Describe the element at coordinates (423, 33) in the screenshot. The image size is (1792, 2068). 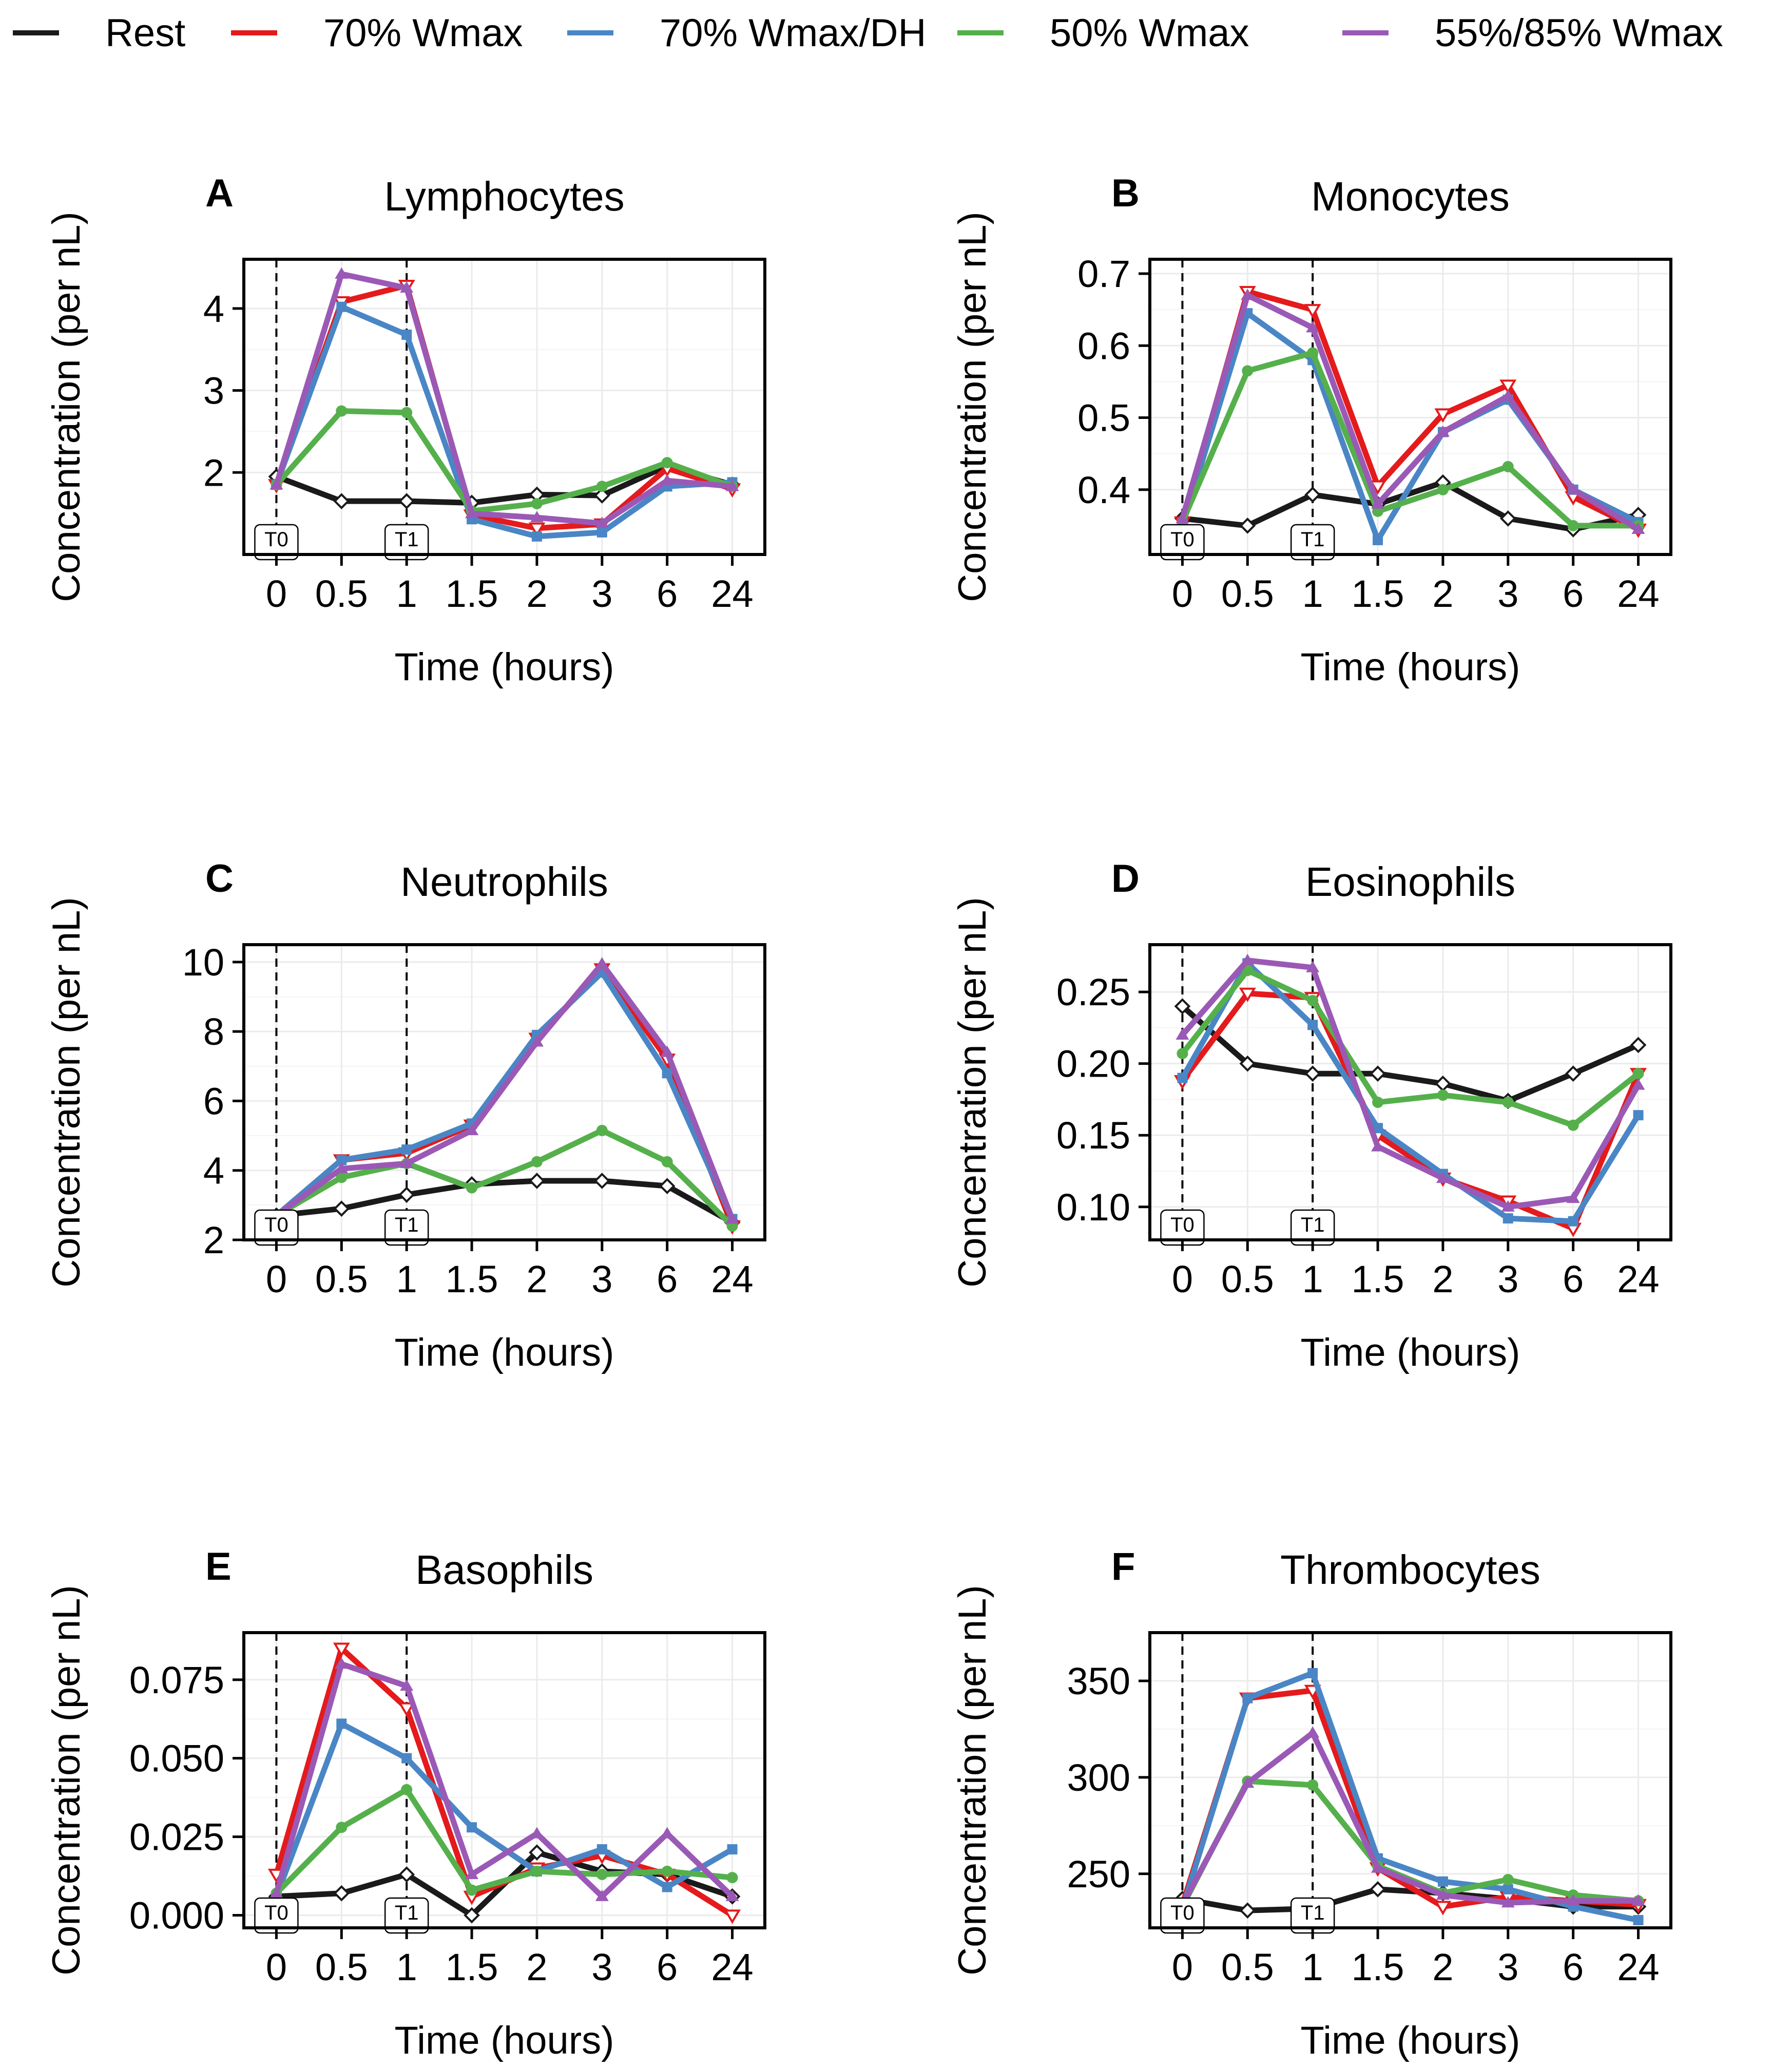
I see `legend-label-70-wmax: 70% Wmax` at that location.